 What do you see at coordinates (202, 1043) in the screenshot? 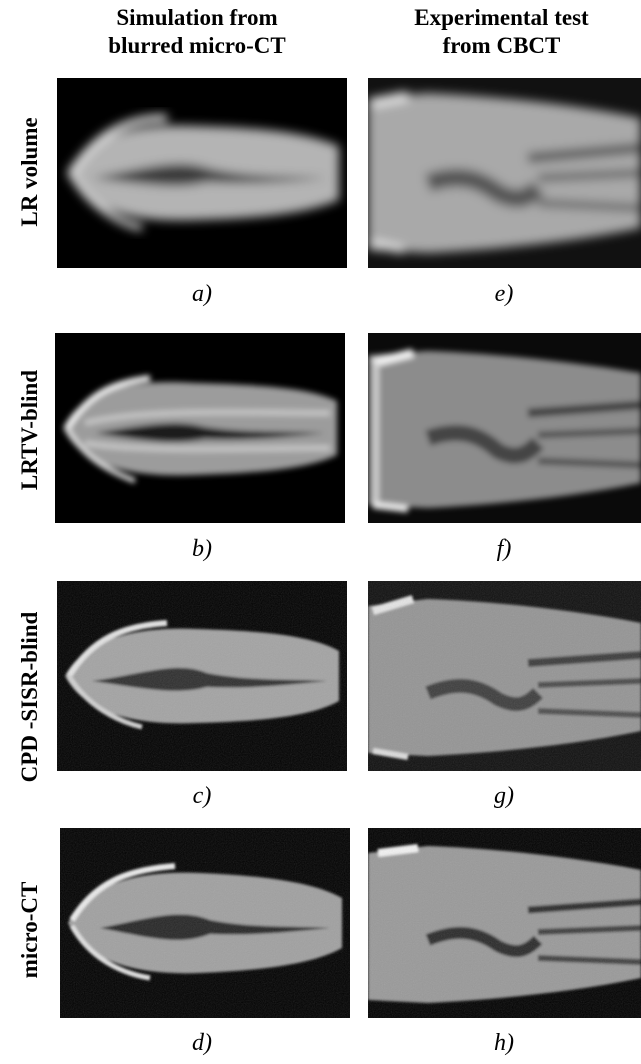
I see `caption-d: d)` at bounding box center [202, 1043].